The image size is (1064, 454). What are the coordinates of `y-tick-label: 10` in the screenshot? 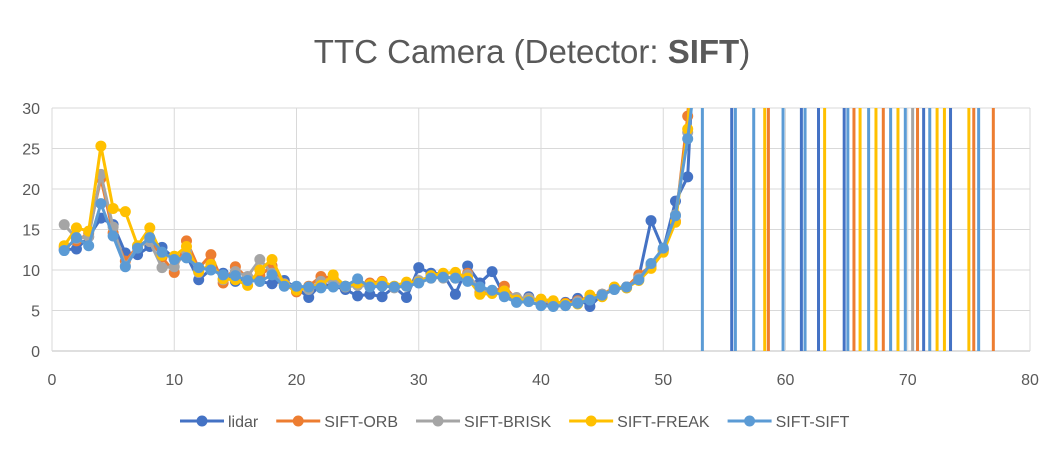 It's located at (31, 271).